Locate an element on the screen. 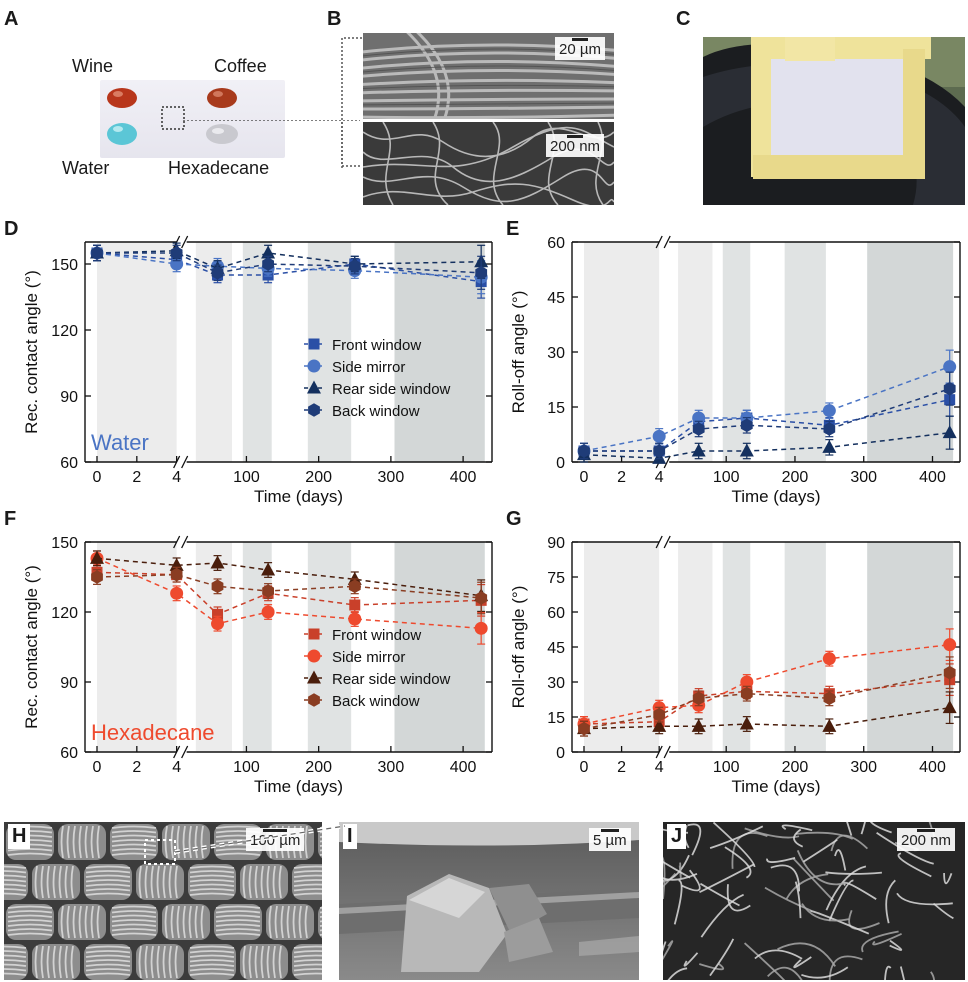  x-tick-label: 0 is located at coordinates (97, 767).